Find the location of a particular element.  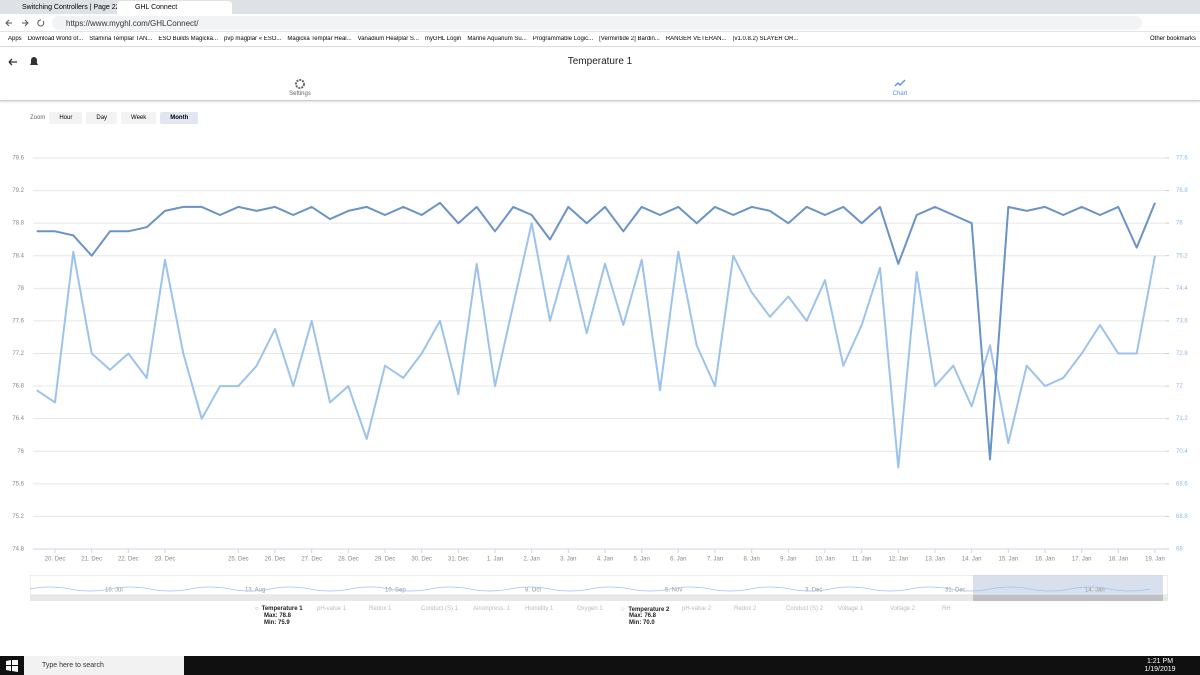

y-tick-label: 79.2 is located at coordinates (18, 191).